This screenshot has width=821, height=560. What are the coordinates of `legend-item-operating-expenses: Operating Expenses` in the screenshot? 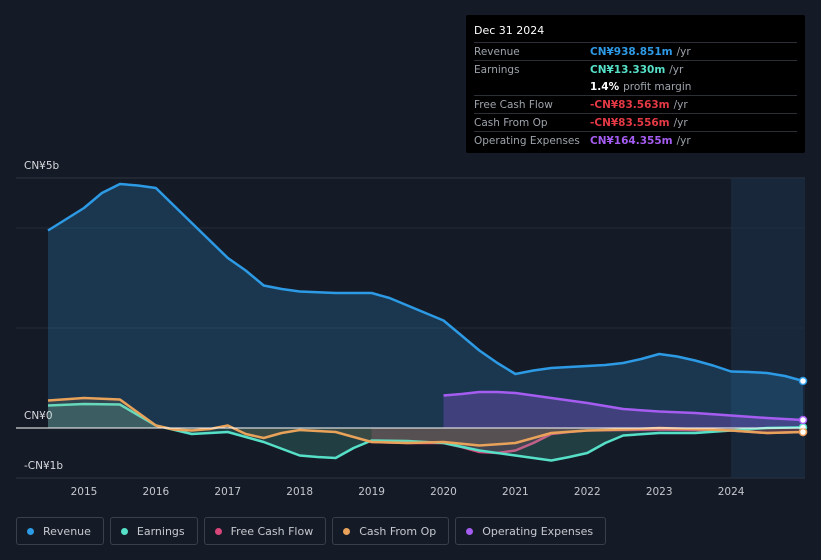 It's located at (531, 531).